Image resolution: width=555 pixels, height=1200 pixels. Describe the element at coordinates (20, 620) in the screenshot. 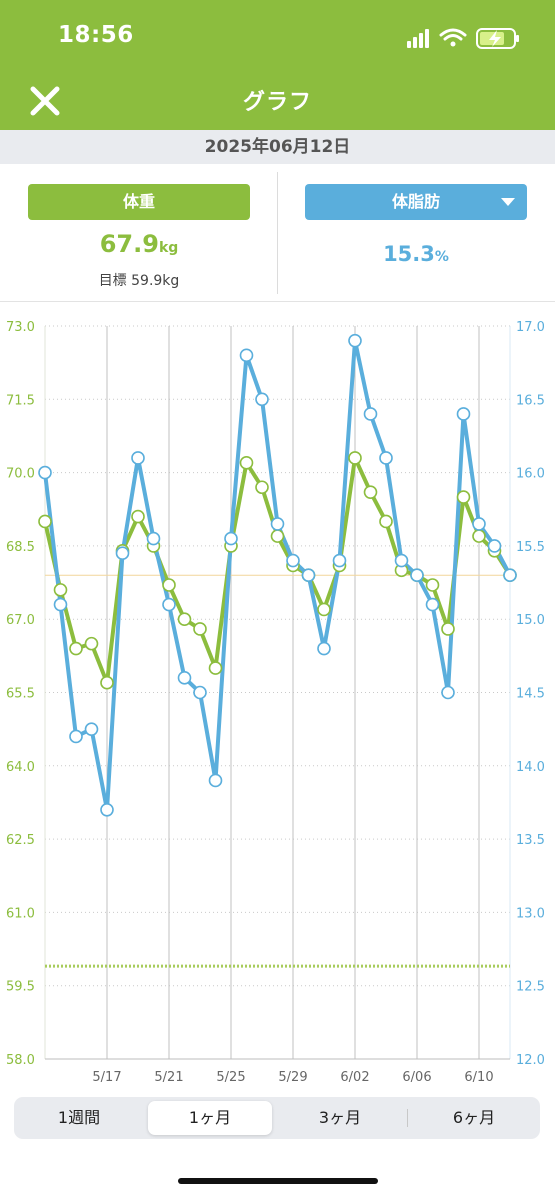

I see `left-axis-tick-label: 67.0` at that location.